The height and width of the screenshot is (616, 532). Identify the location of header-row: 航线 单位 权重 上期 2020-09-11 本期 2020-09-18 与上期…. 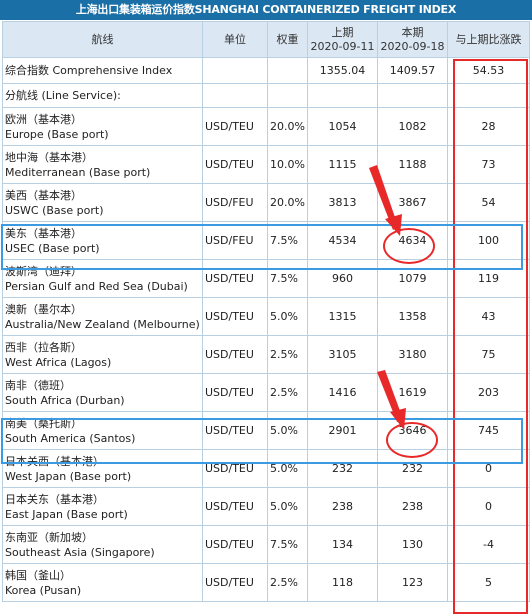
(266, 39).